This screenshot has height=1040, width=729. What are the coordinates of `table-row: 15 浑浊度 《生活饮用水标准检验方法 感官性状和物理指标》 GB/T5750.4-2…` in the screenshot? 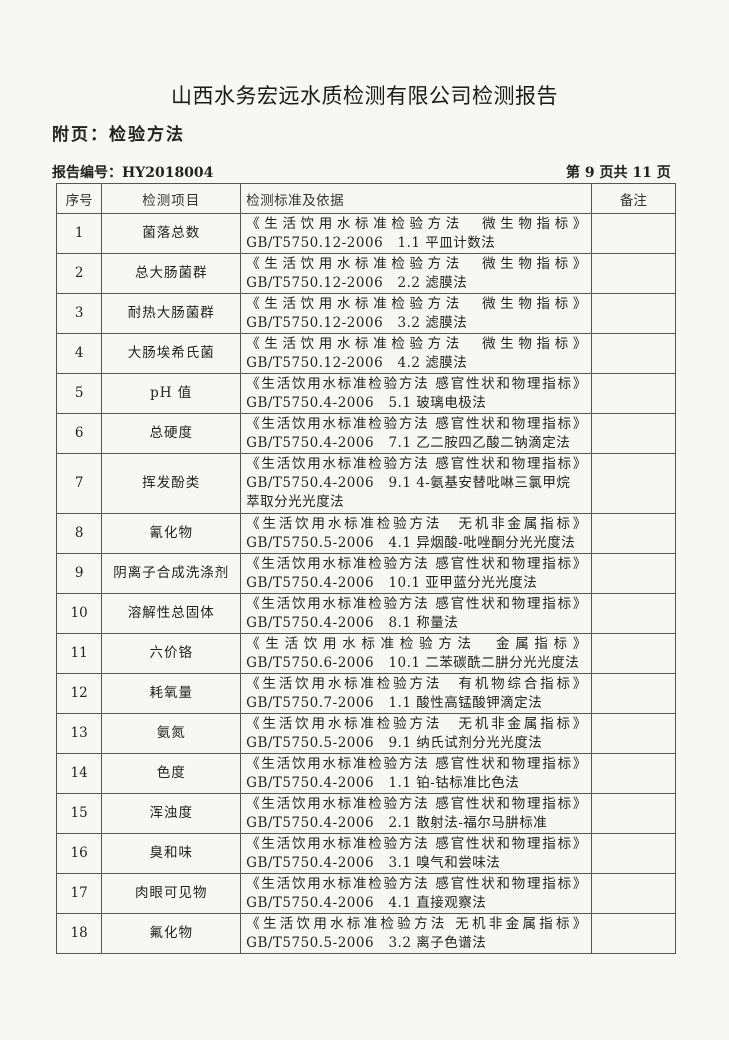 It's located at (366, 813).